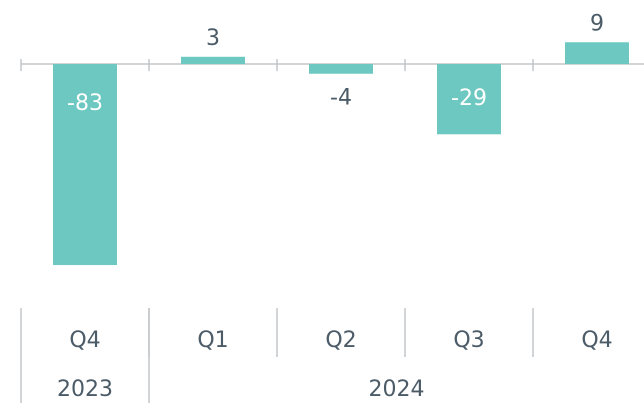  I want to click on value-label: -83, so click(85, 103).